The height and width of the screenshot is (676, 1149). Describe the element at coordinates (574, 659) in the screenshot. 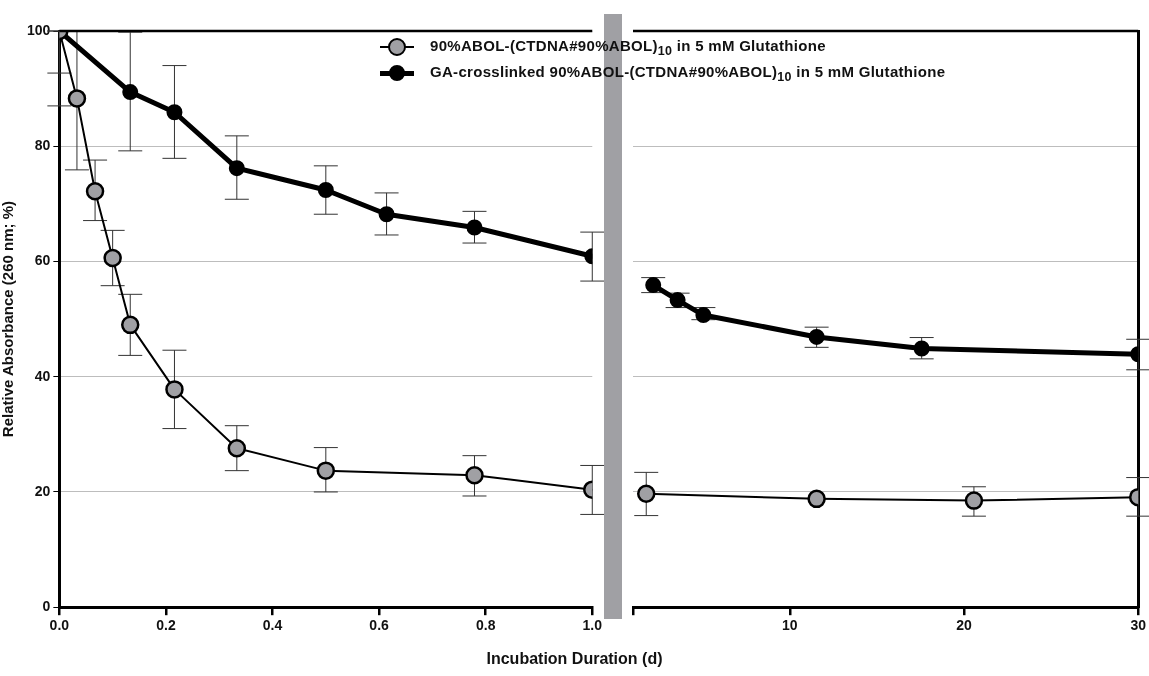

I see `x-axis-title: Incubation Duration (d)` at that location.